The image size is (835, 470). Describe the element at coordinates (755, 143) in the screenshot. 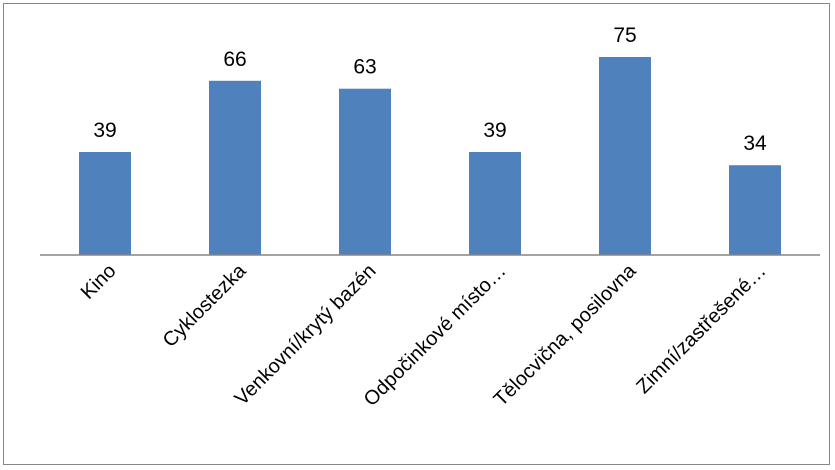

I see `data-label-5: 34` at that location.